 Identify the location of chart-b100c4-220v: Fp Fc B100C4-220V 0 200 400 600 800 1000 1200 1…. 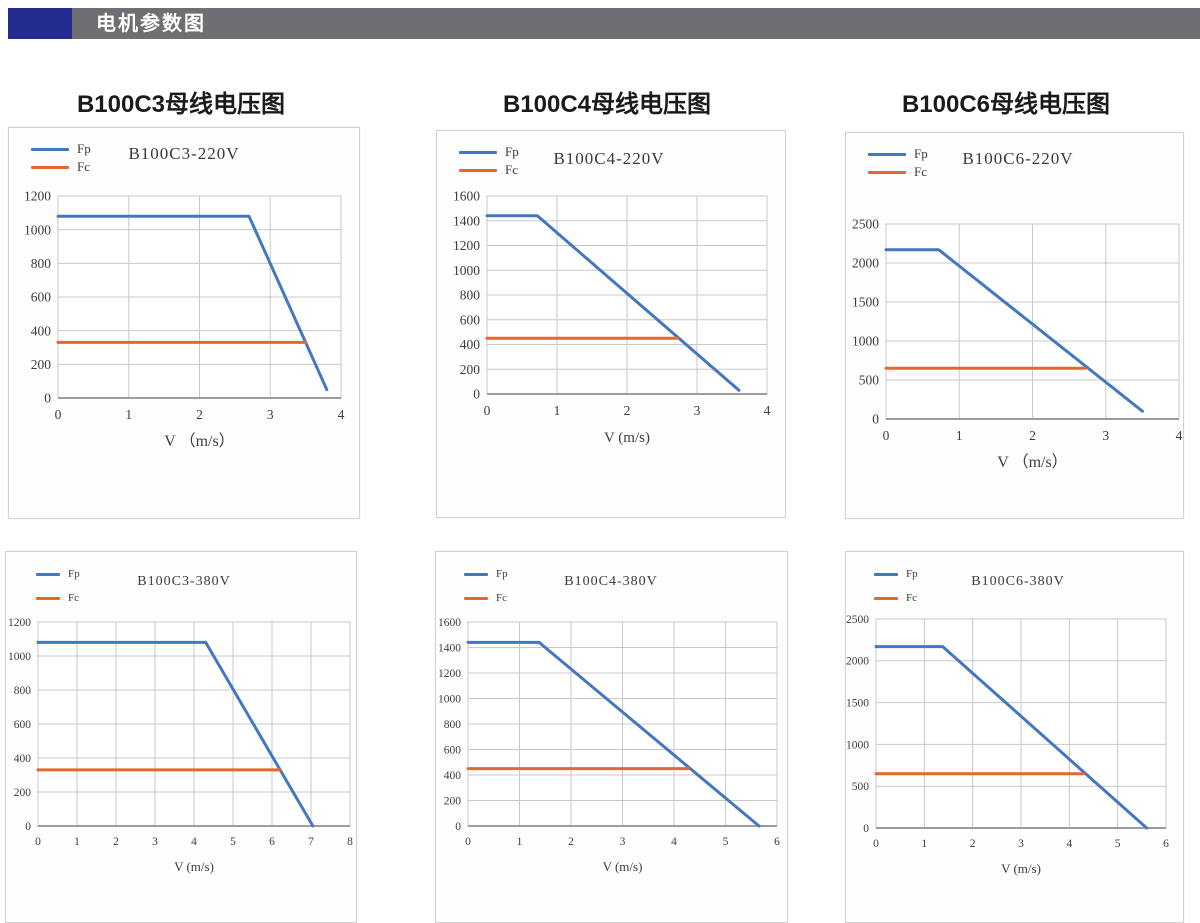
(611, 324).